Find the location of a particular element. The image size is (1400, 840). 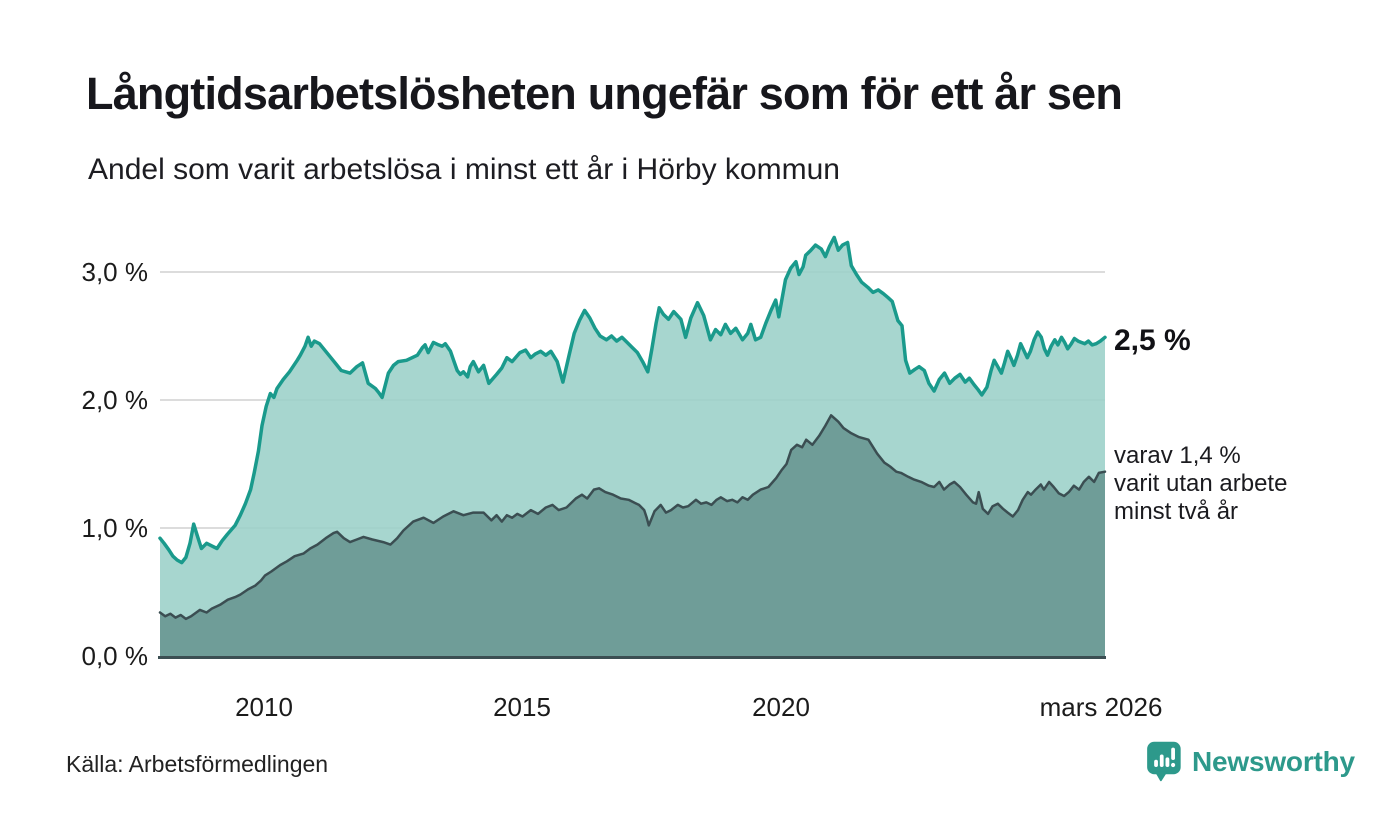

newsworthy-logo-text: Newsworthy is located at coordinates (1273, 761).